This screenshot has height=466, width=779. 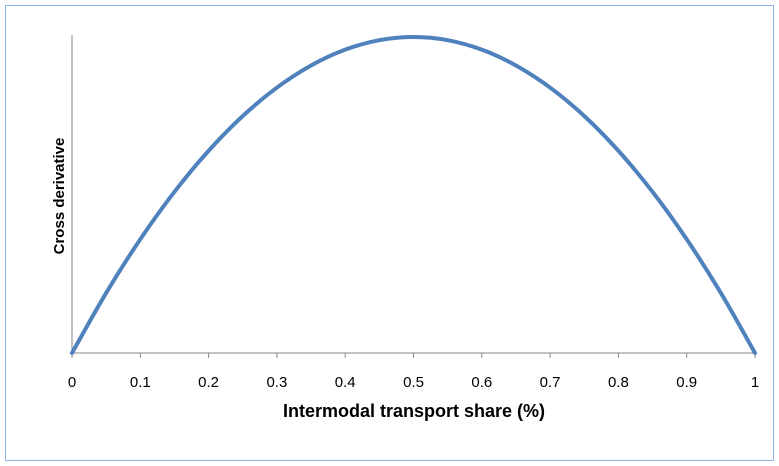 What do you see at coordinates (72, 382) in the screenshot?
I see `x-tick-label: 0` at bounding box center [72, 382].